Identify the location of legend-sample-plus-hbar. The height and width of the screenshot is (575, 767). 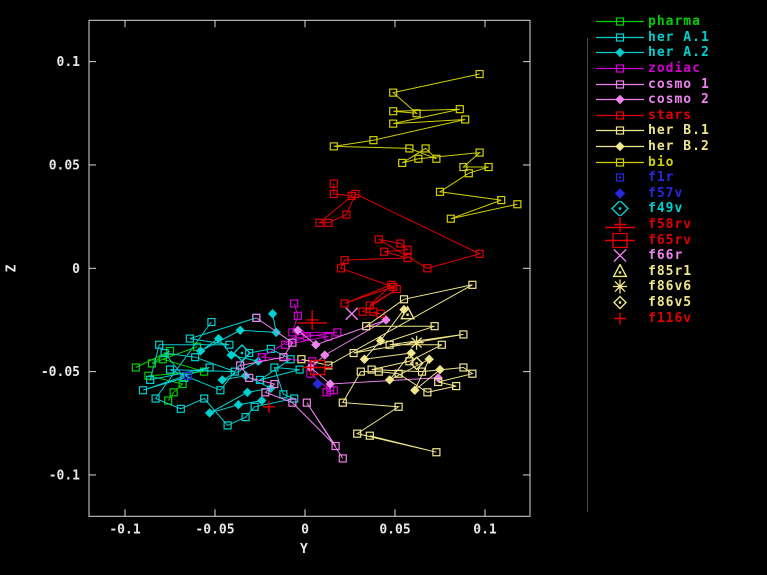
(620, 225).